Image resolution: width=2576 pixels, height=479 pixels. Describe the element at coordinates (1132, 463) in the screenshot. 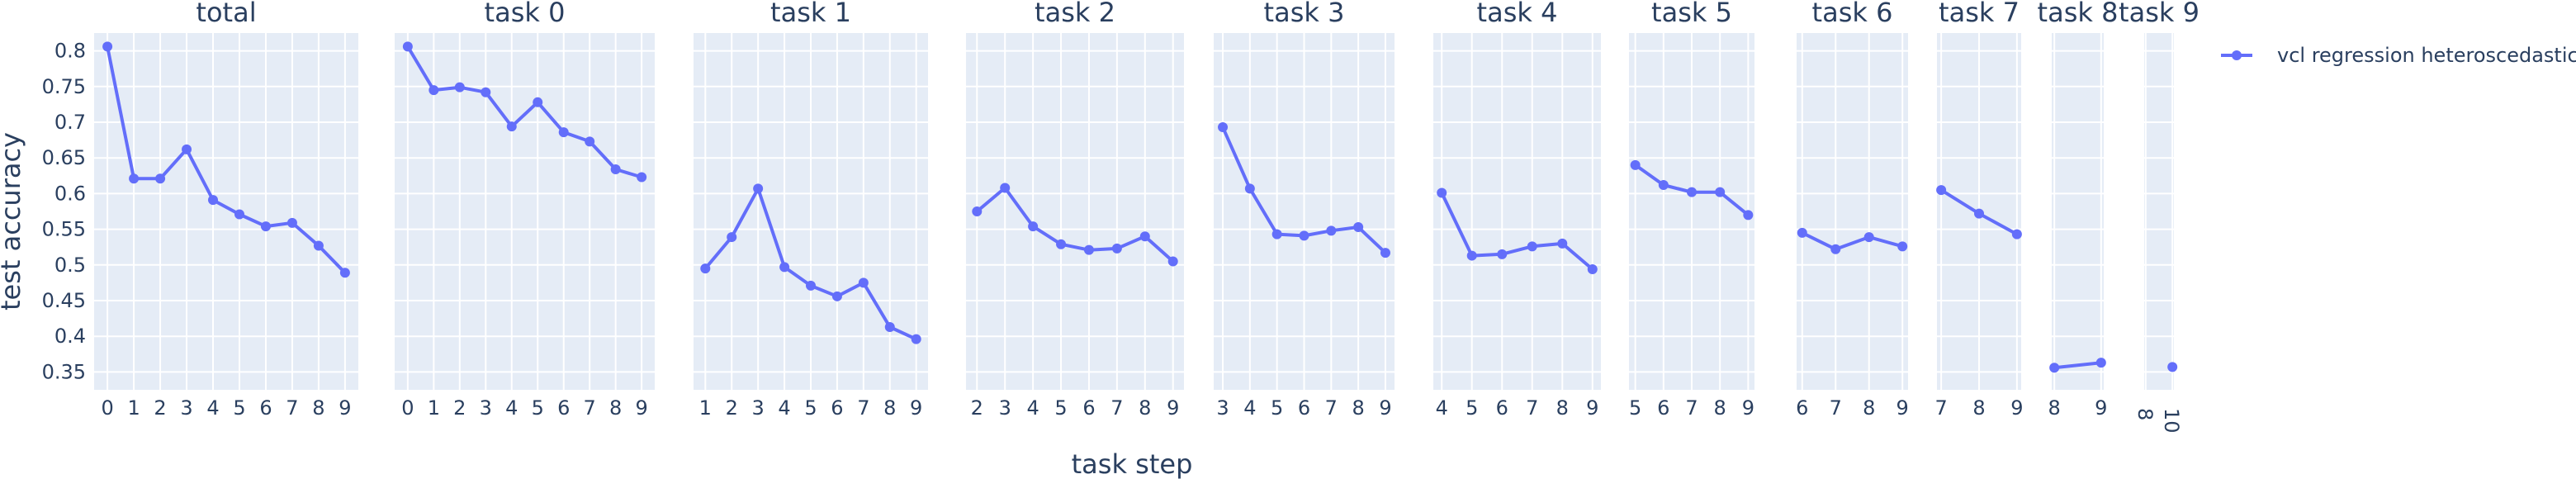

I see `x-axis-title: task step` at that location.